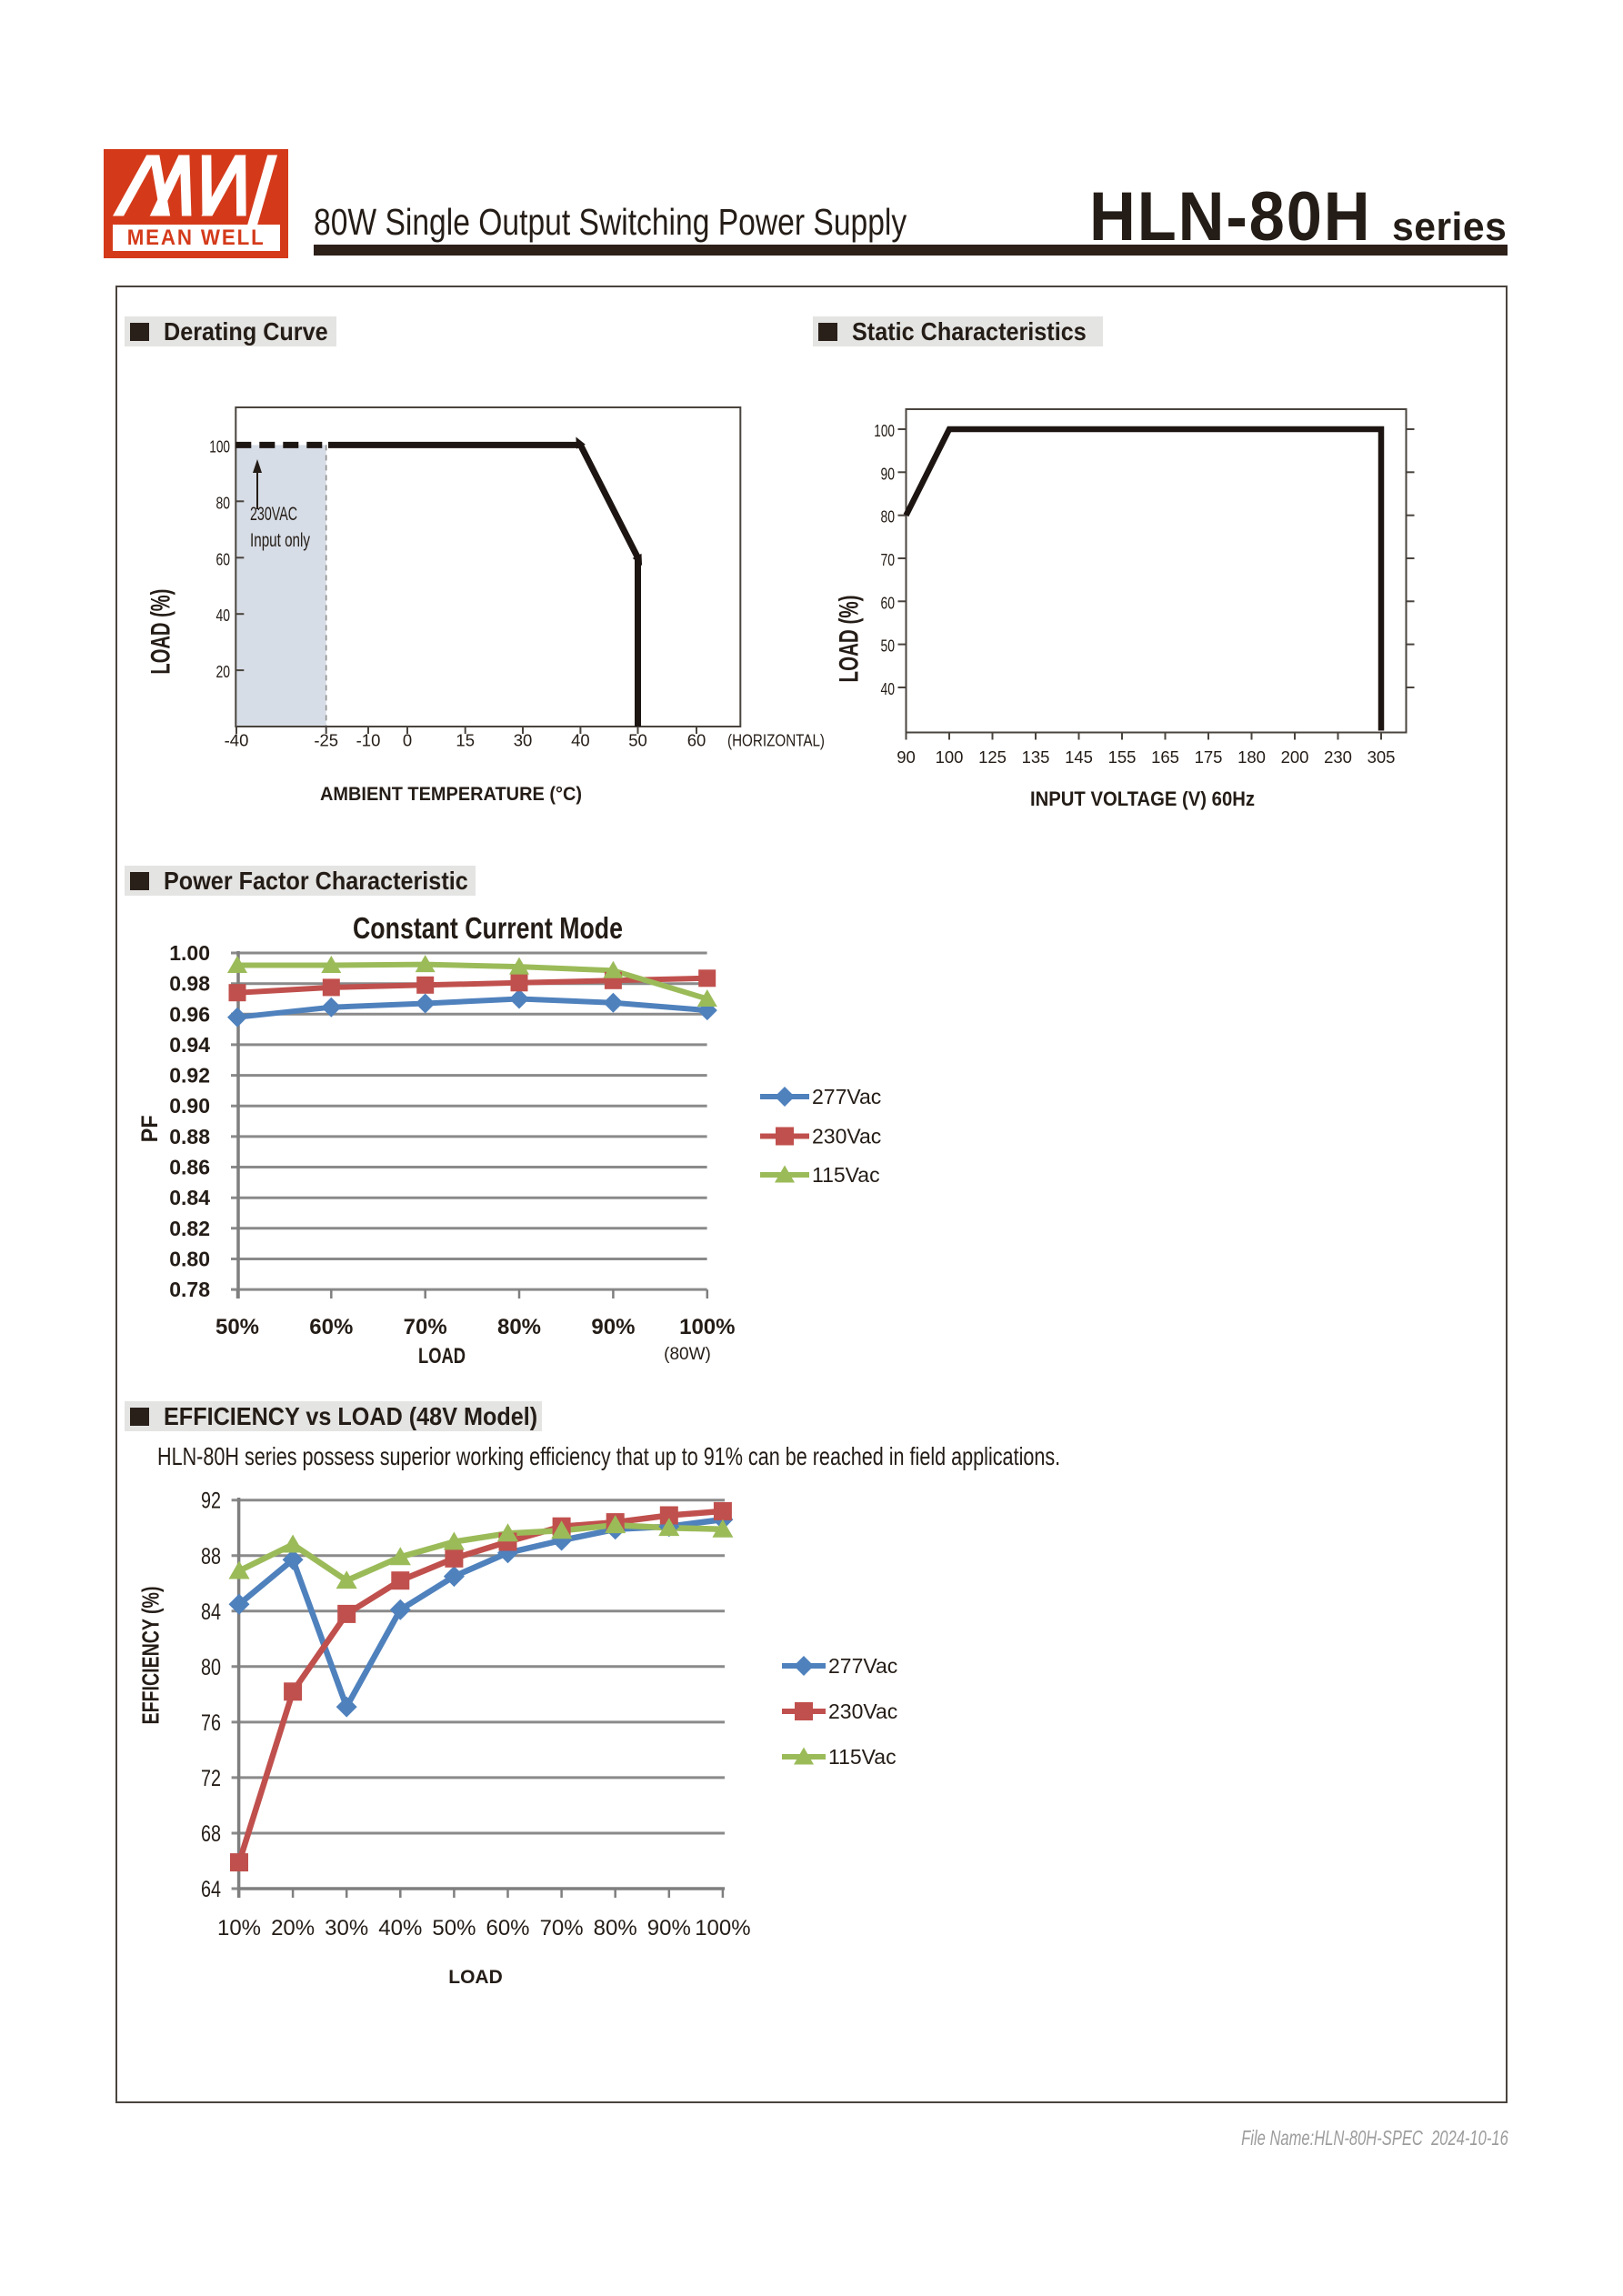 Image resolution: width=1623 pixels, height=2296 pixels. Describe the element at coordinates (523, 740) in the screenshot. I see `svg-text: 30` at that location.